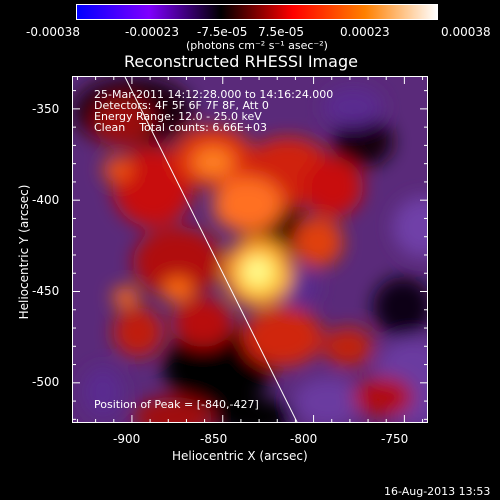  What do you see at coordinates (127, 439) in the screenshot?
I see `x-tick-label: -900` at bounding box center [127, 439].